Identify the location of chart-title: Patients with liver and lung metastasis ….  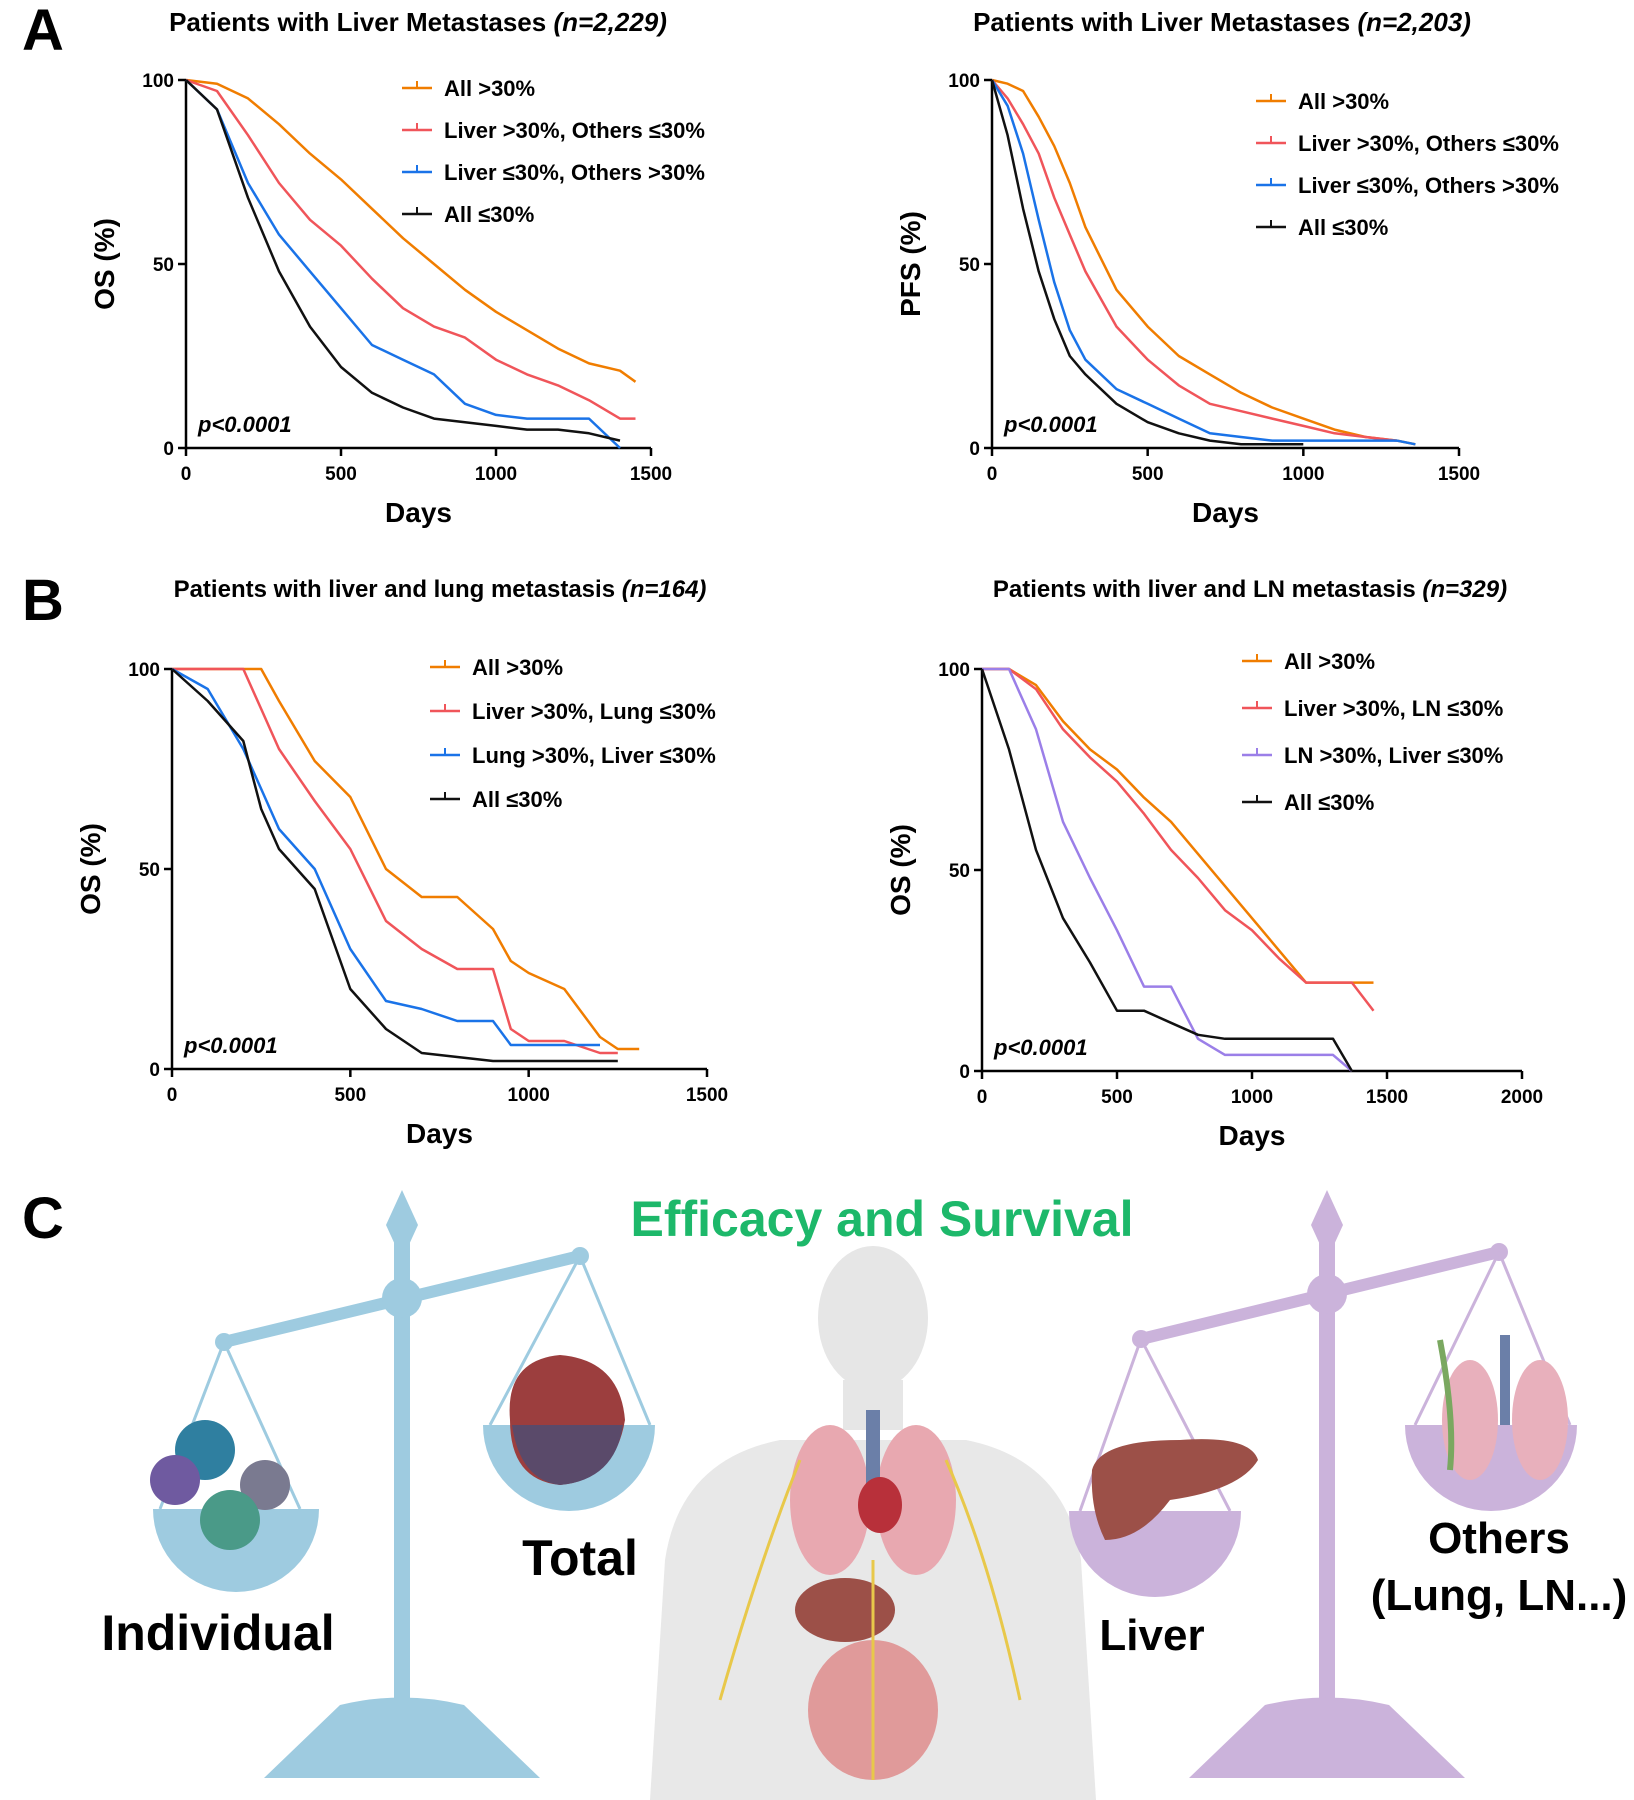
(440, 589).